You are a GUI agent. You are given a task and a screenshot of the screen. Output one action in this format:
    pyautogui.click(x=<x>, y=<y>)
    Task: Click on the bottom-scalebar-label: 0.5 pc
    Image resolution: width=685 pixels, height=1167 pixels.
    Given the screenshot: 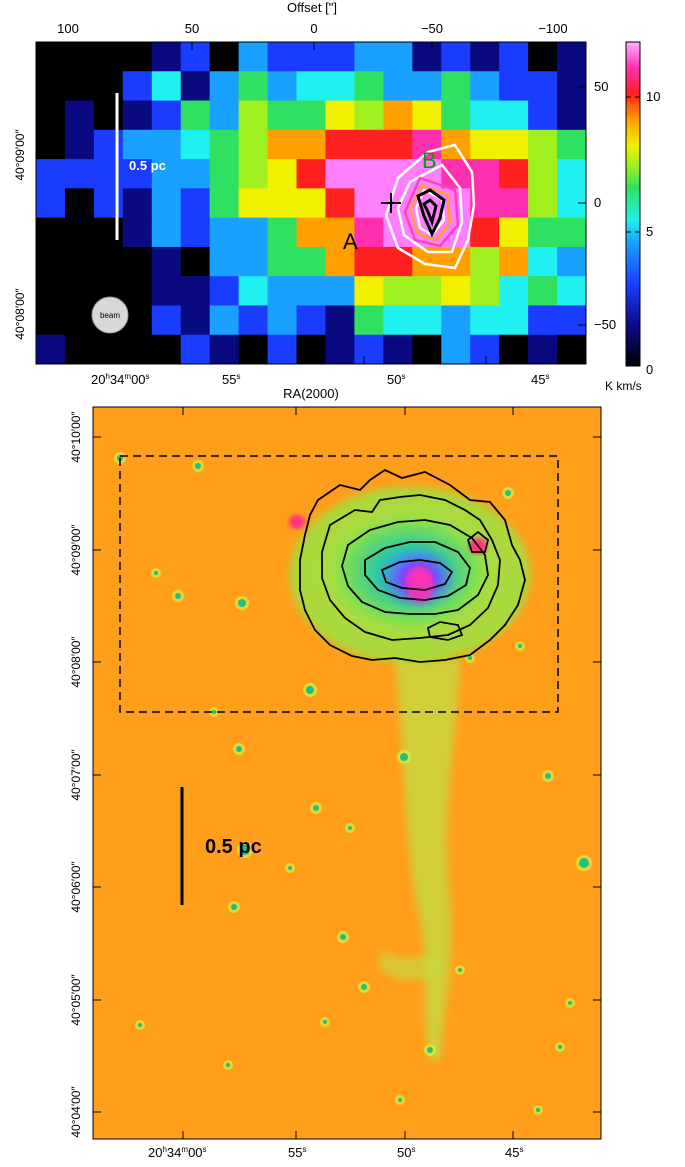 What is the action you would take?
    pyautogui.click(x=233, y=847)
    